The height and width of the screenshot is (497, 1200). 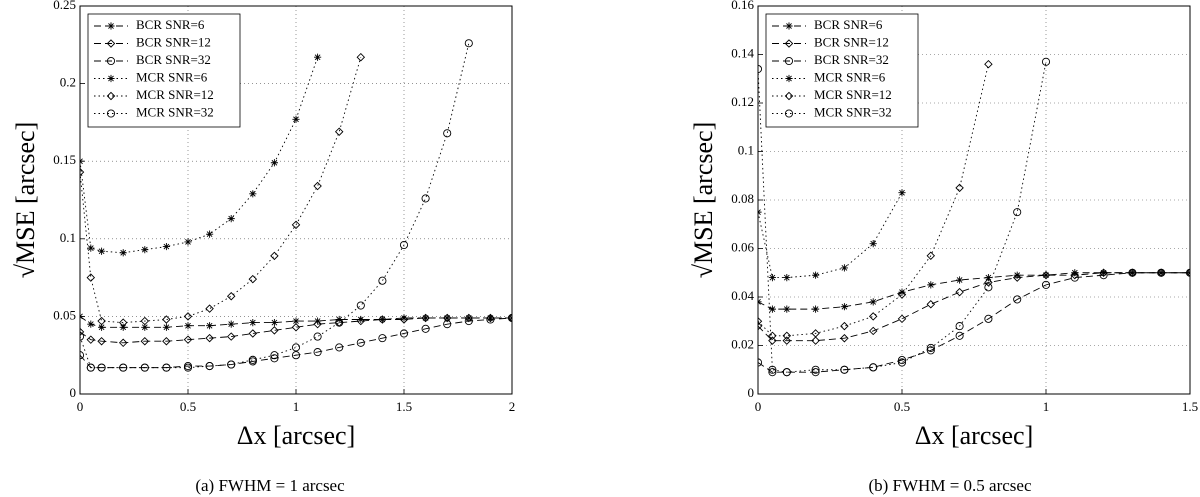 What do you see at coordinates (68, 82) in the screenshot?
I see `y-tick-label: 0.2` at bounding box center [68, 82].